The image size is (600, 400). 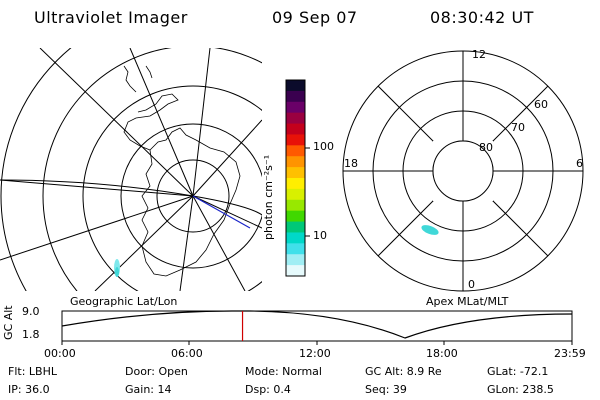 What do you see at coordinates (60, 353) in the screenshot?
I see `timeline-x-tick: 00:00` at bounding box center [60, 353].